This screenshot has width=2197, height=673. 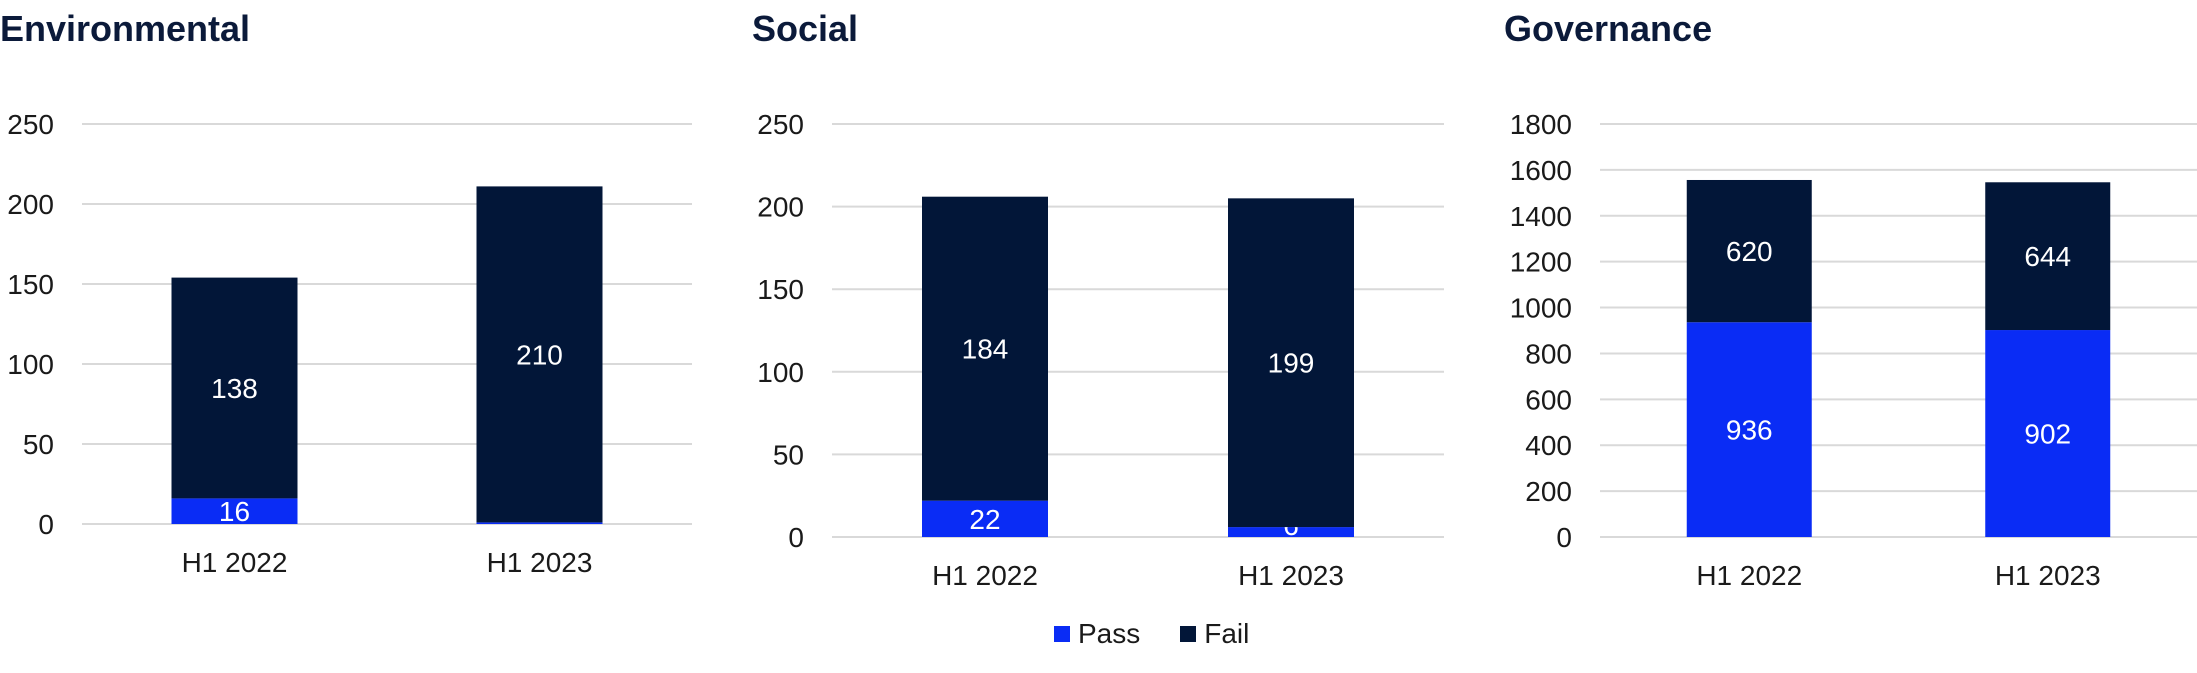 What do you see at coordinates (1548, 445) in the screenshot?
I see `y-tick-label: 400` at bounding box center [1548, 445].